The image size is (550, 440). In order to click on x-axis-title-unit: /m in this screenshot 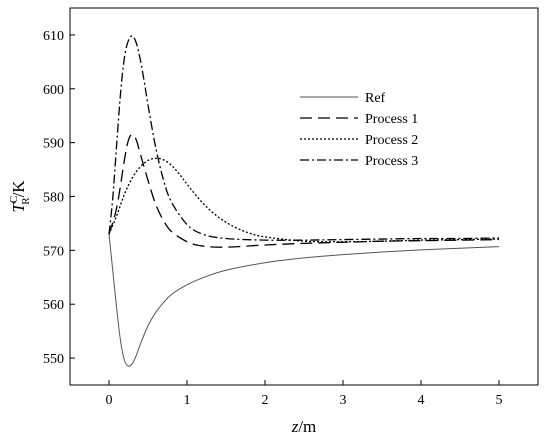, I will do `click(307, 426)`.